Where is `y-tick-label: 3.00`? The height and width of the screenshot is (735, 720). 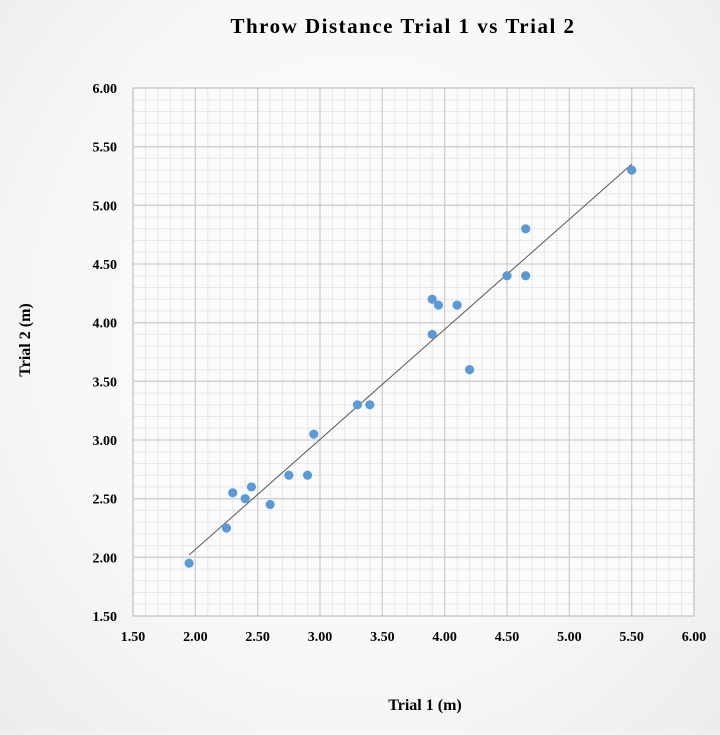 y-tick-label: 3.00 is located at coordinates (105, 441).